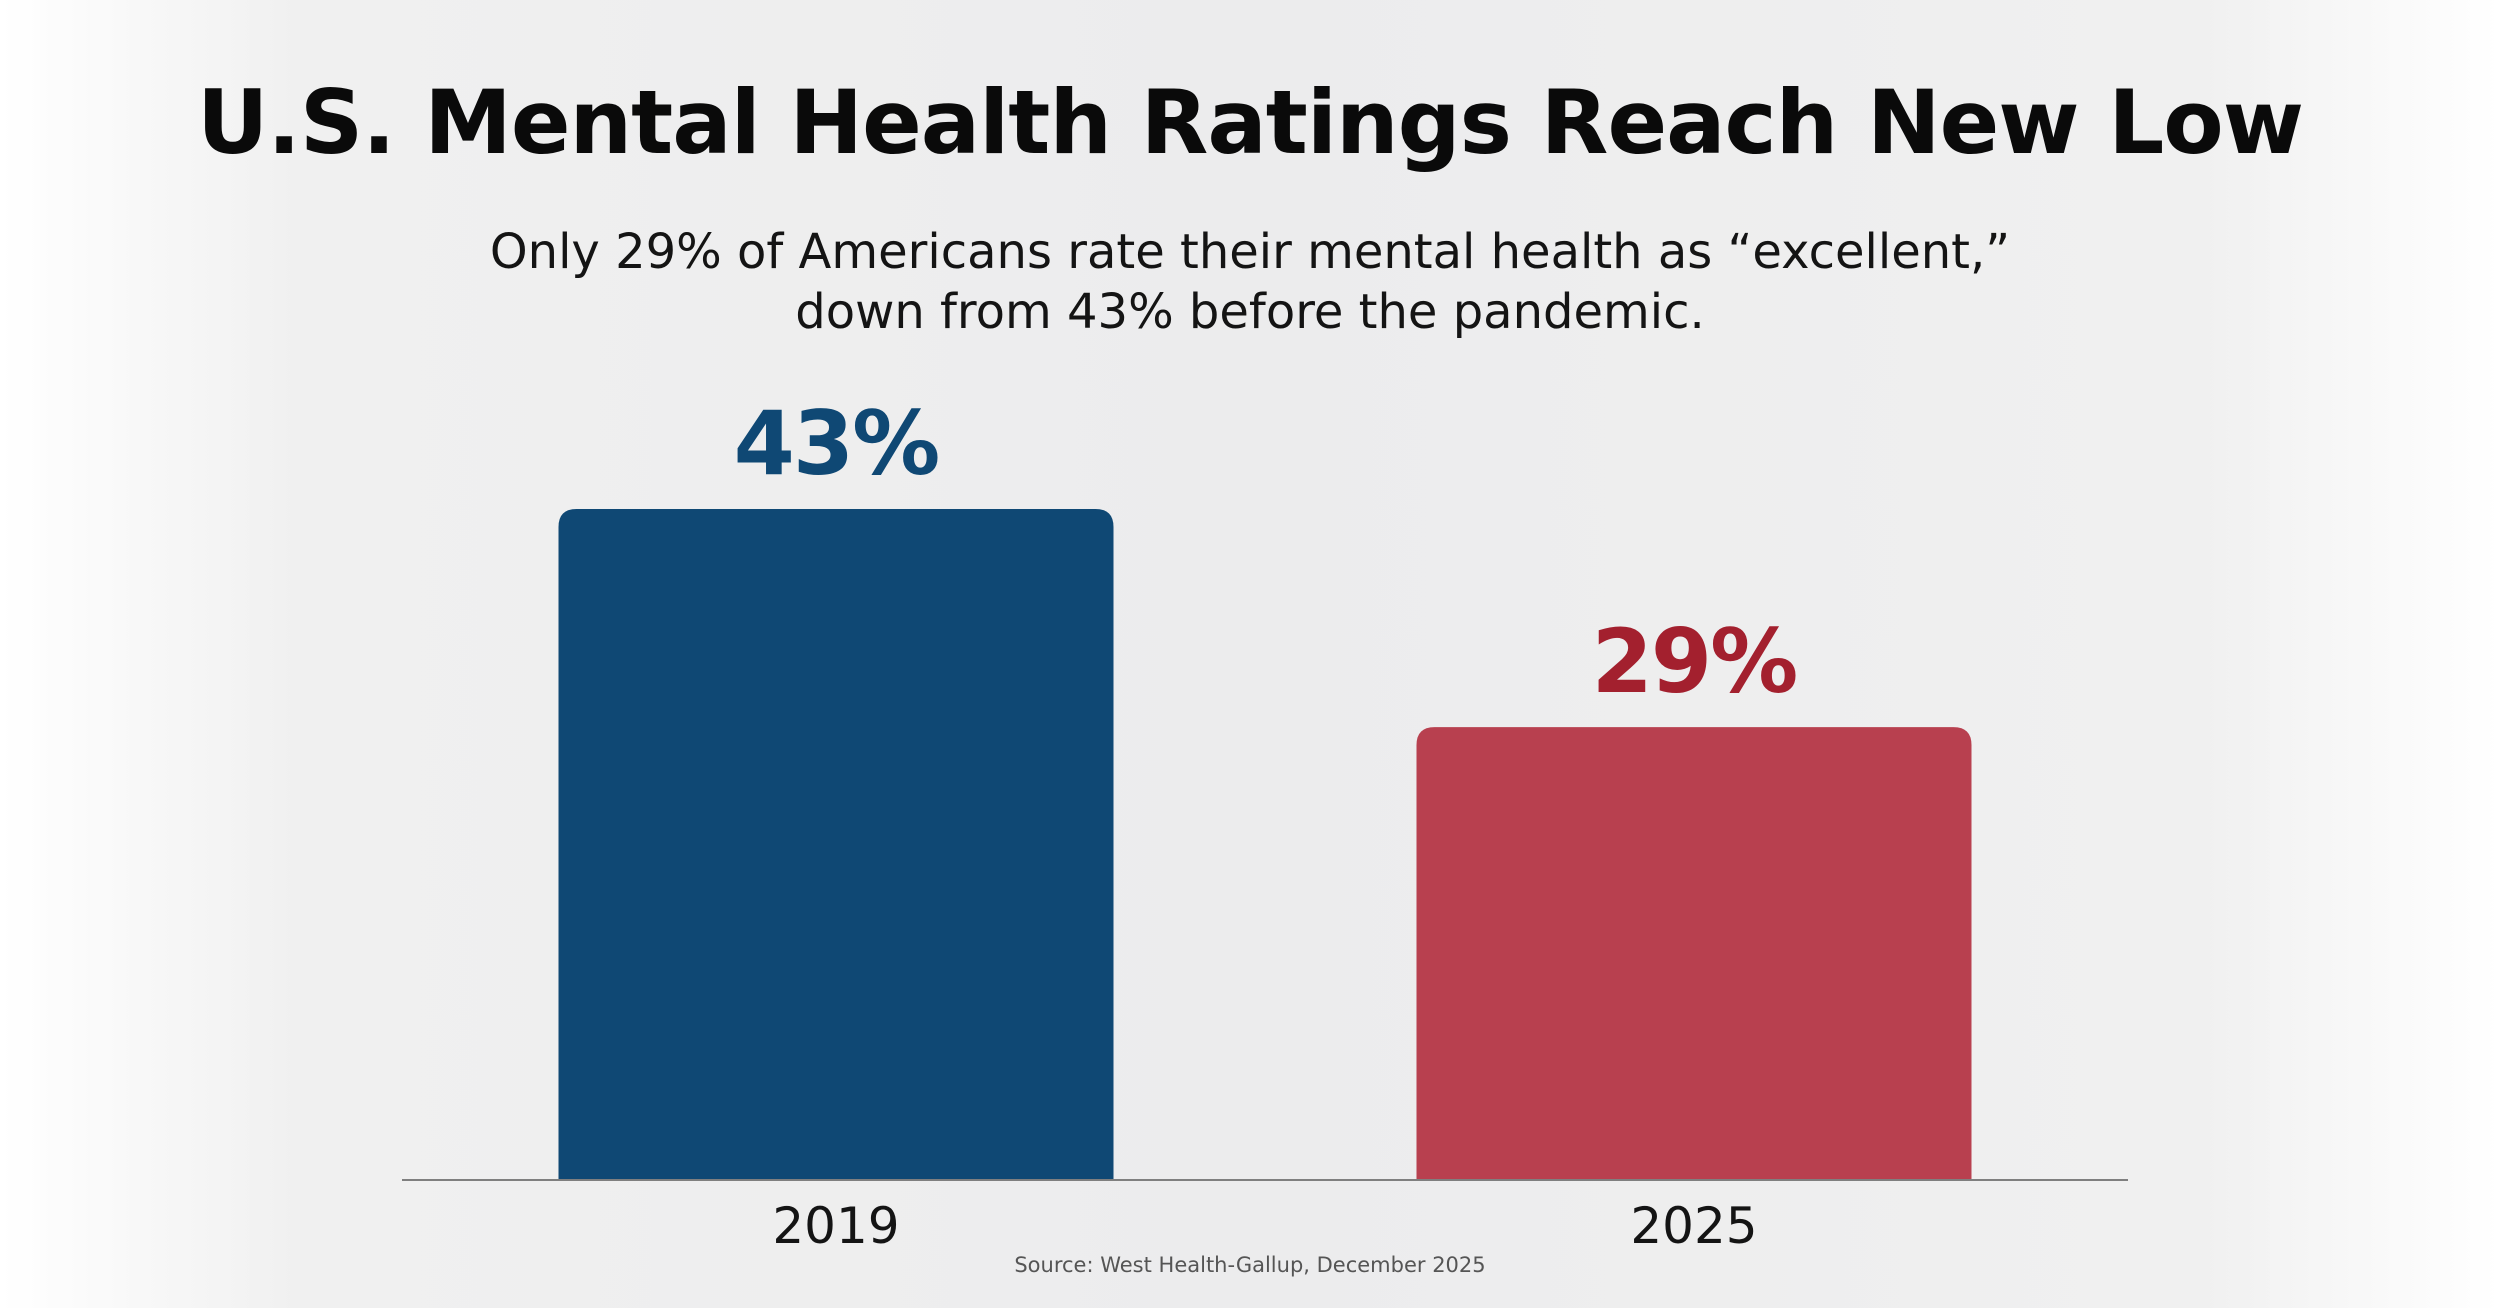  What do you see at coordinates (1250, 122) in the screenshot?
I see `chart-title: U.S. Mental Health Ratings Reach New Low` at bounding box center [1250, 122].